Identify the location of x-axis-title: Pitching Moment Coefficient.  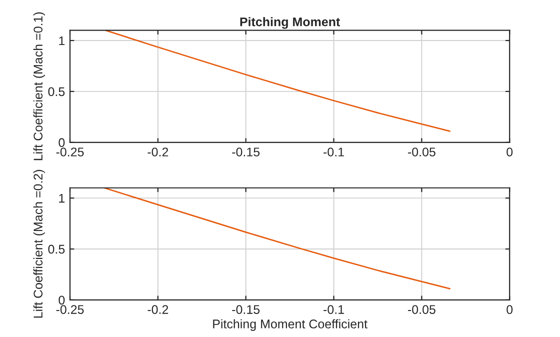
(290, 325).